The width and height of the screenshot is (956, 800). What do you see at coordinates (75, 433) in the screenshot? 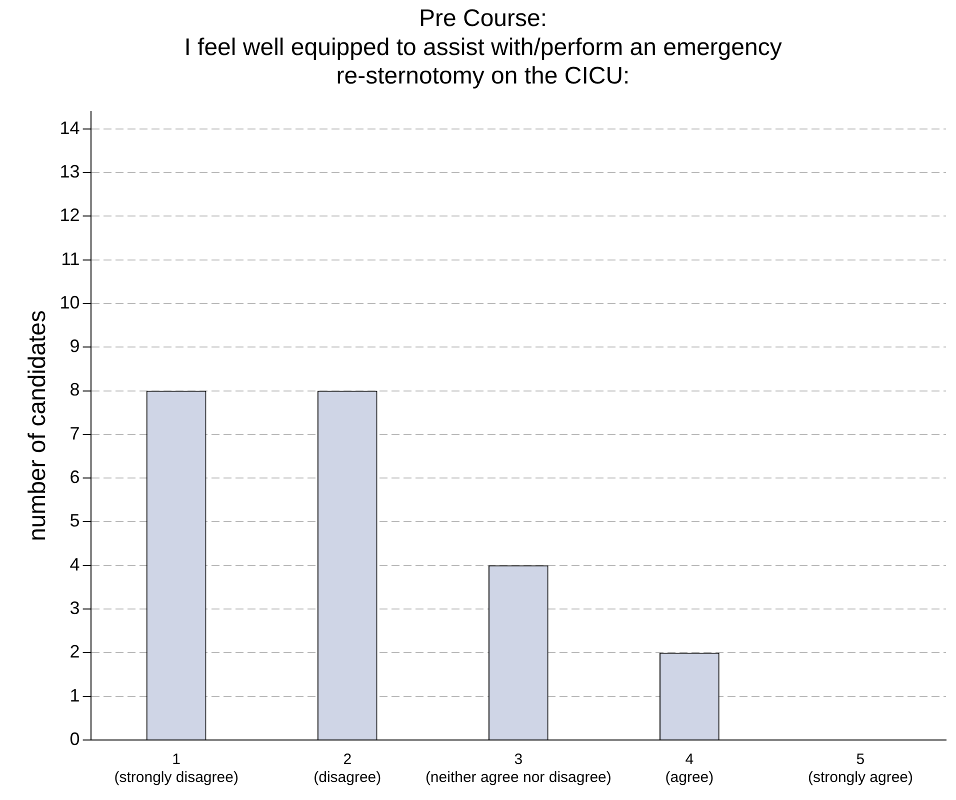
I see `y-tick-label: 7` at bounding box center [75, 433].